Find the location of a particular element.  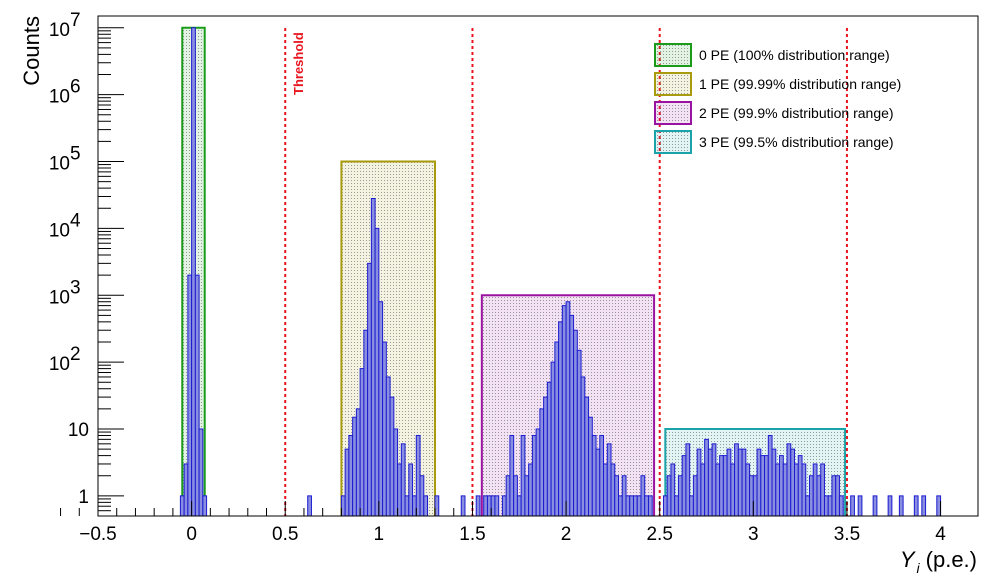

x-tick-label-1: 0 is located at coordinates (191, 534).